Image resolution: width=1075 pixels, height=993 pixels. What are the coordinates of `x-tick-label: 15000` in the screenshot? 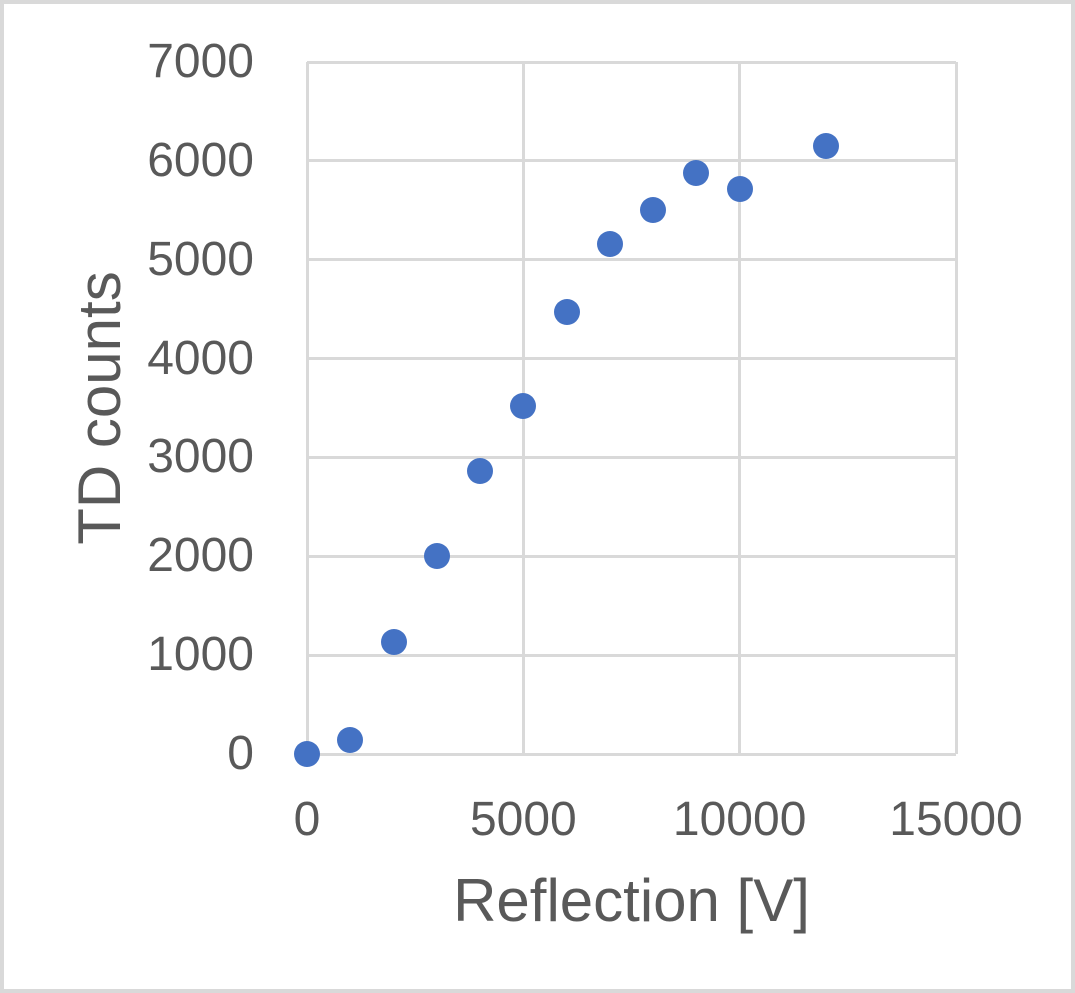 It's located at (956, 819).